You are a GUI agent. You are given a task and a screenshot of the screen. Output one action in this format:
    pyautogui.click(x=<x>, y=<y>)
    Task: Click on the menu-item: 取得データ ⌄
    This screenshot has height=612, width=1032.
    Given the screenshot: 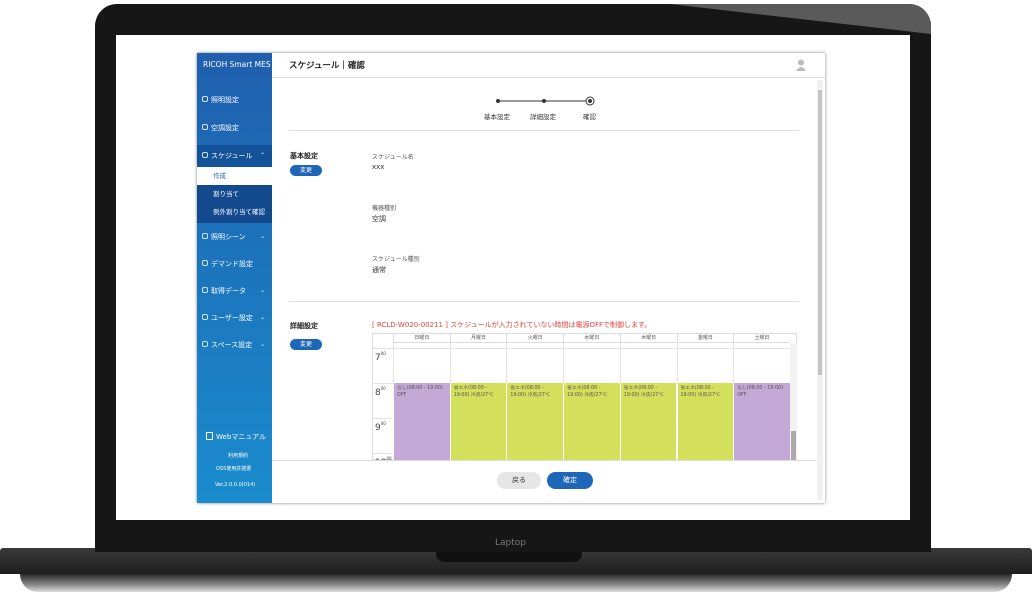 What is the action you would take?
    pyautogui.click(x=234, y=291)
    